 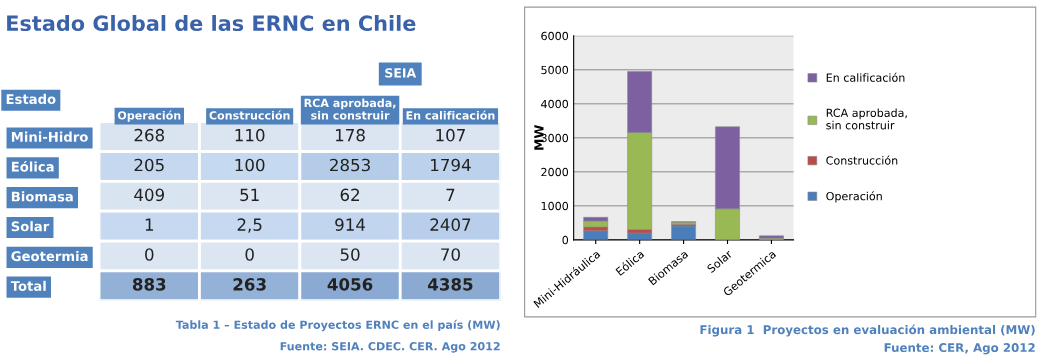 I want to click on data-label: 2407, so click(x=450, y=224).